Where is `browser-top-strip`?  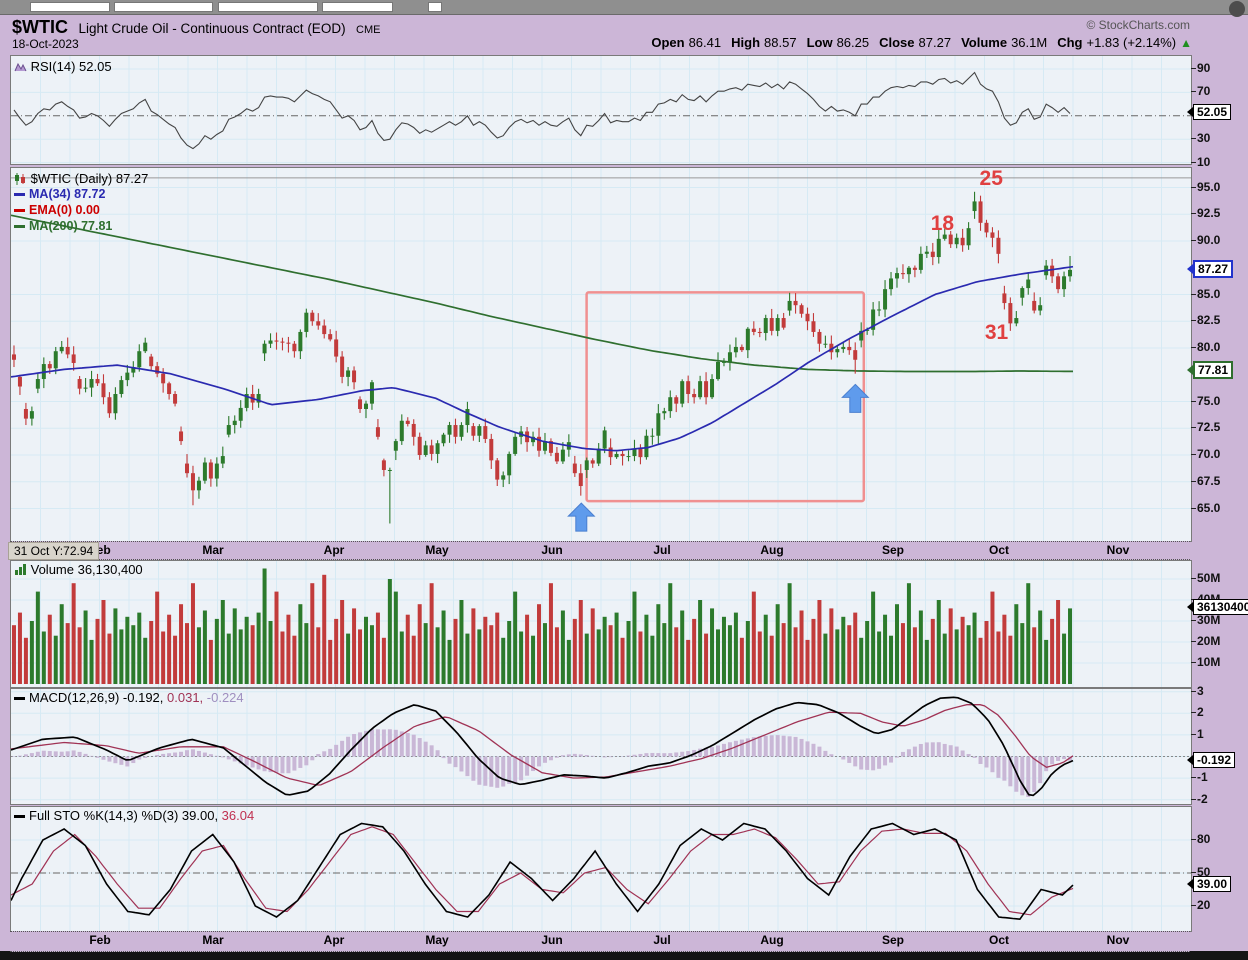
browser-top-strip is located at coordinates (624, 7).